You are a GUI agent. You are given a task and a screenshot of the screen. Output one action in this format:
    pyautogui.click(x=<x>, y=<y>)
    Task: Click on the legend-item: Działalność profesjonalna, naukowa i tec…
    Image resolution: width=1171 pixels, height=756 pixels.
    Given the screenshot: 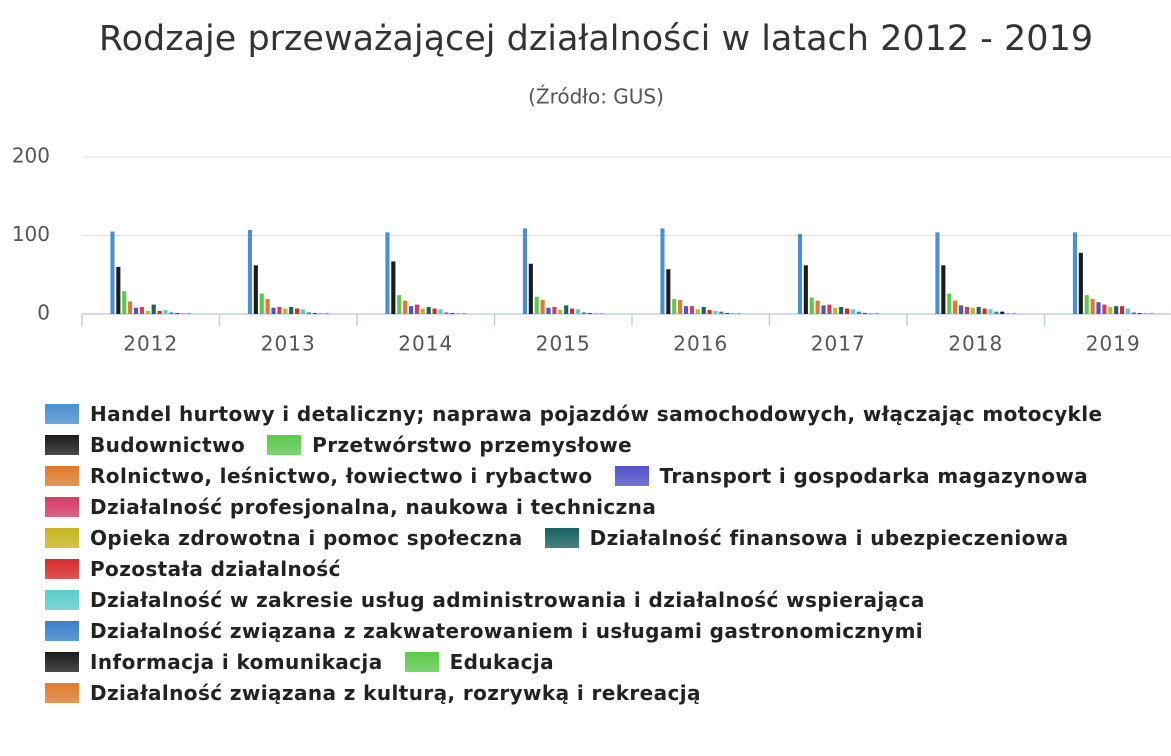 What is the action you would take?
    pyautogui.click(x=350, y=506)
    